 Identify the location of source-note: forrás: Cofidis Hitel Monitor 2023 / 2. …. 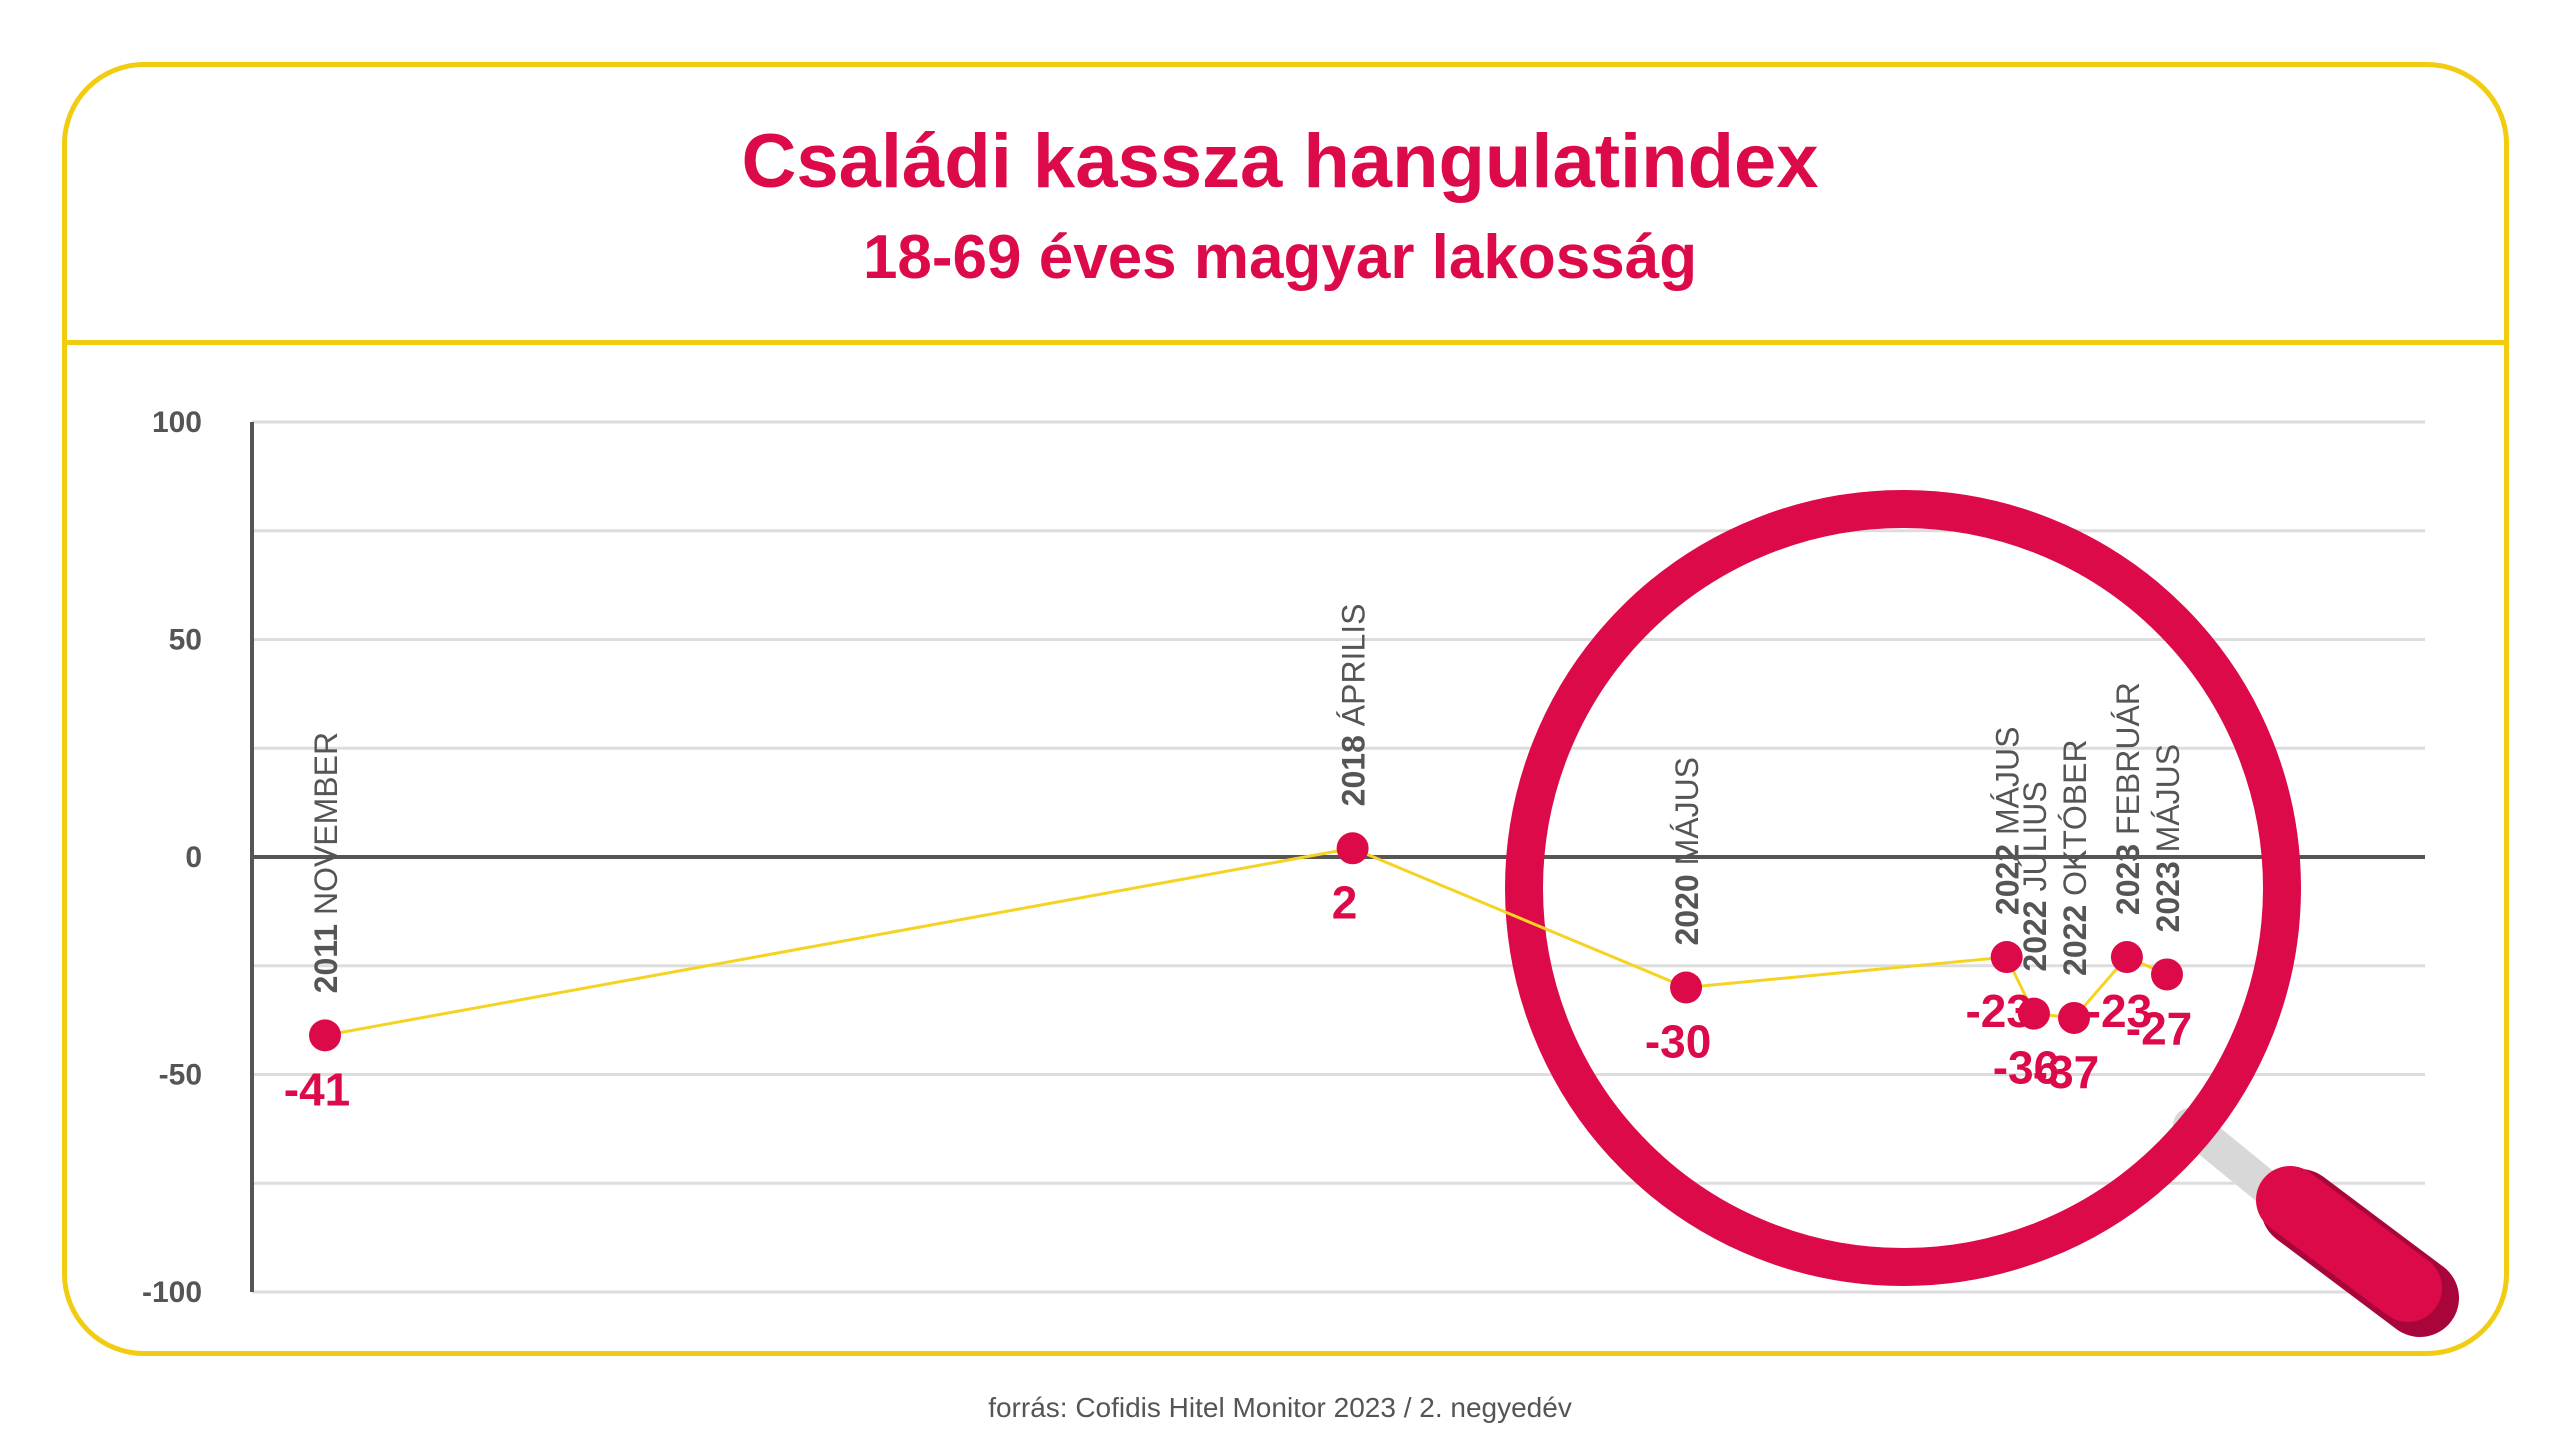
(1280, 1407).